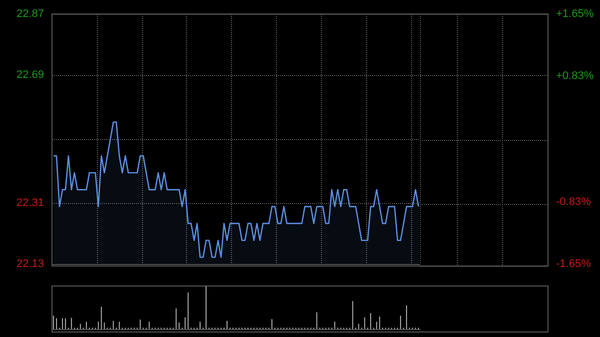 The image size is (600, 337). What do you see at coordinates (575, 76) in the screenshot?
I see `y2-tick-label: +0.83%` at bounding box center [575, 76].